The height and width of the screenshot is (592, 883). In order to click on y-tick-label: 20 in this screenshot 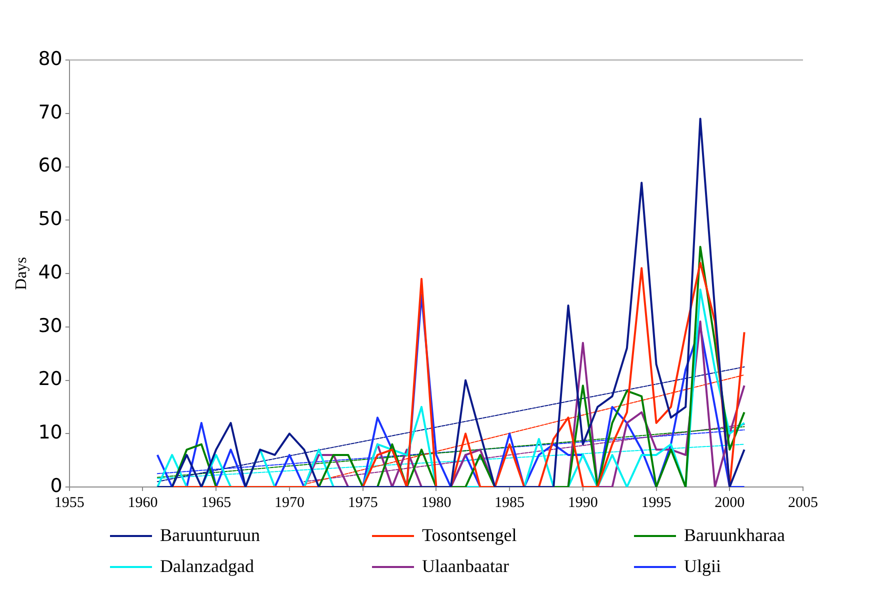, I will do `click(50, 379)`.